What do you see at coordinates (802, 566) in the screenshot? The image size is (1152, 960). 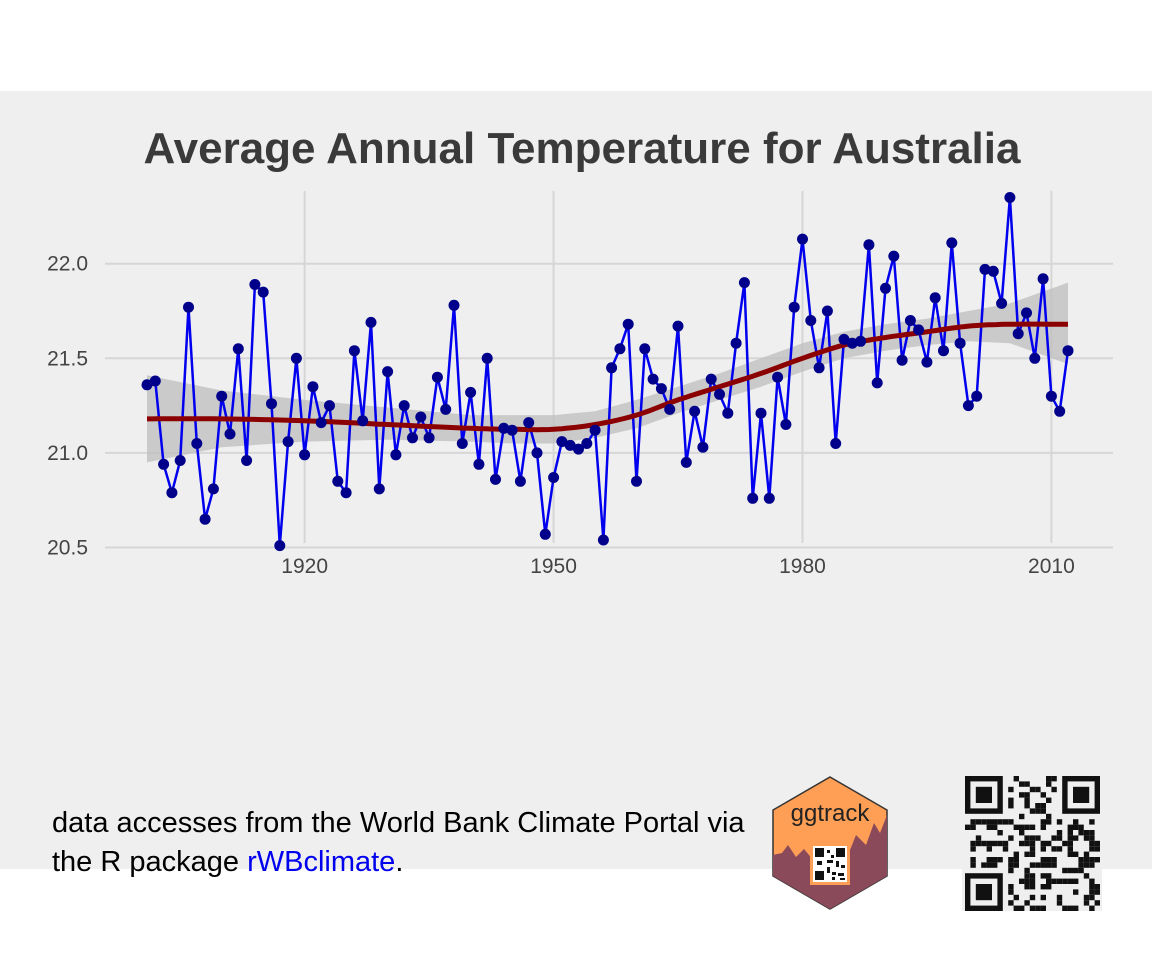 I see `x-tick-label: 1980` at bounding box center [802, 566].